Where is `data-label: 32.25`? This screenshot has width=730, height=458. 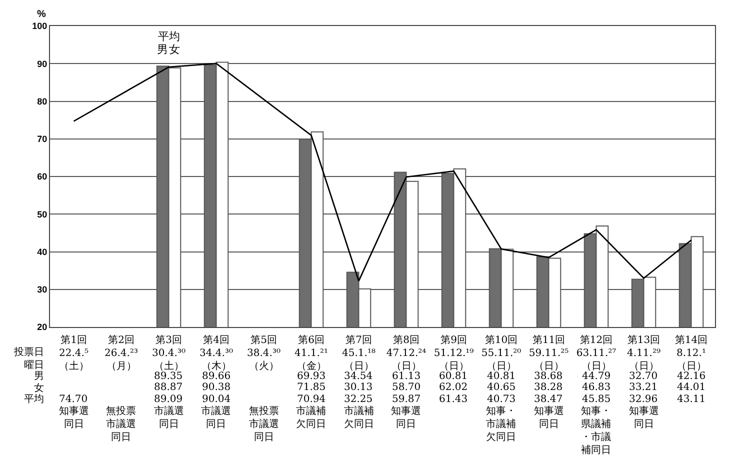
data-label: 32.25 is located at coordinates (358, 399).